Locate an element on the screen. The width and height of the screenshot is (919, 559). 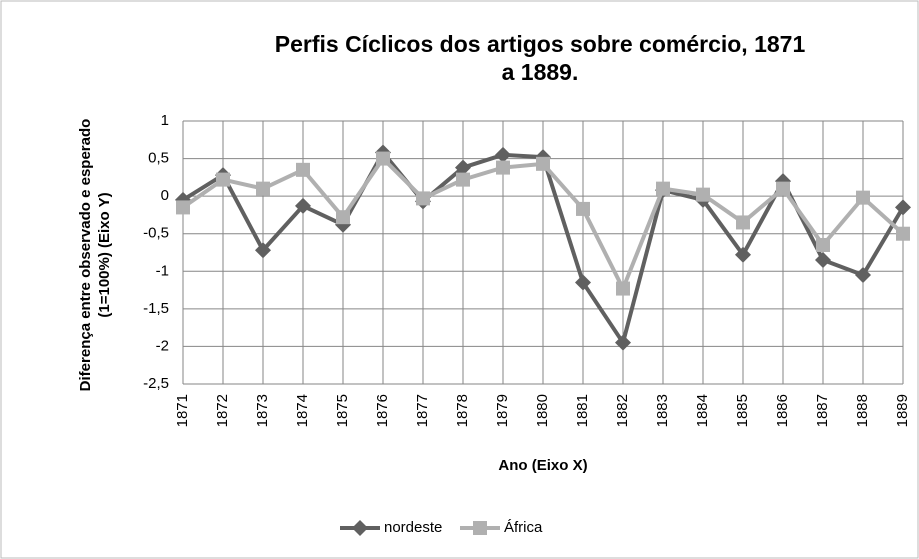
y-tick-label: -0,5 is located at coordinates (156, 233).